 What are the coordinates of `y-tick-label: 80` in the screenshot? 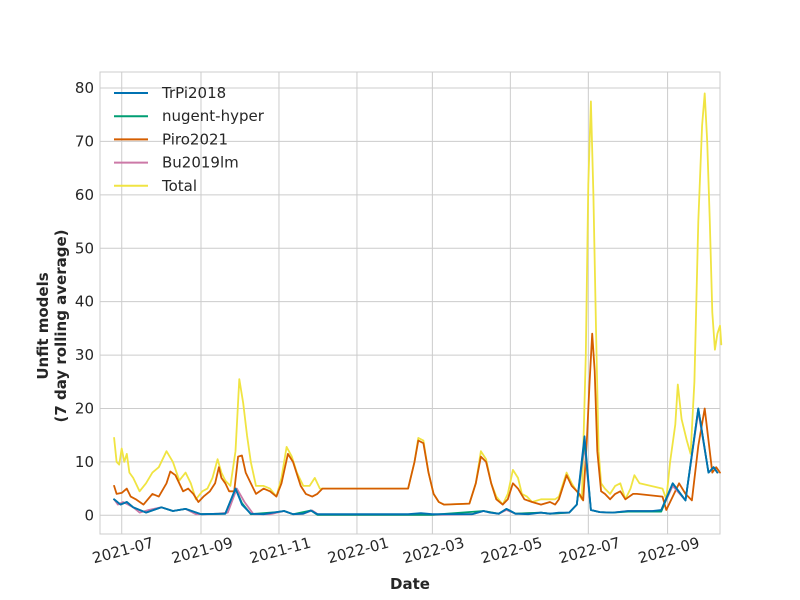 It's located at (84, 88).